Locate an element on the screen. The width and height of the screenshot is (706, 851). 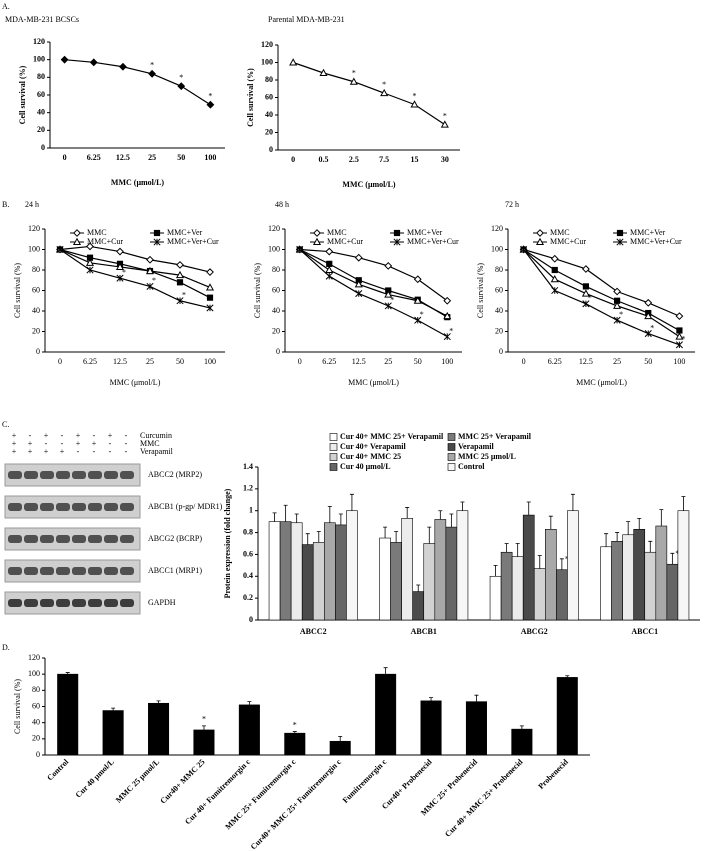
x-tick-label: MMC 25 μmol/L is located at coordinates (137, 780).